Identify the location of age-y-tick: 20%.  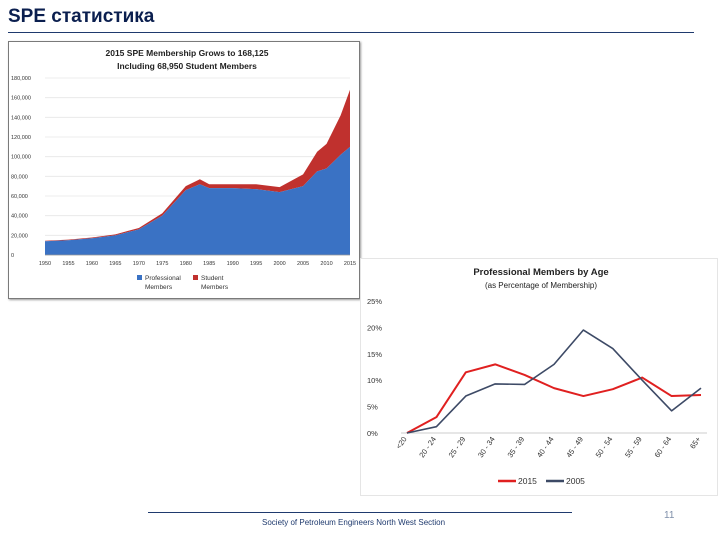
(374, 327).